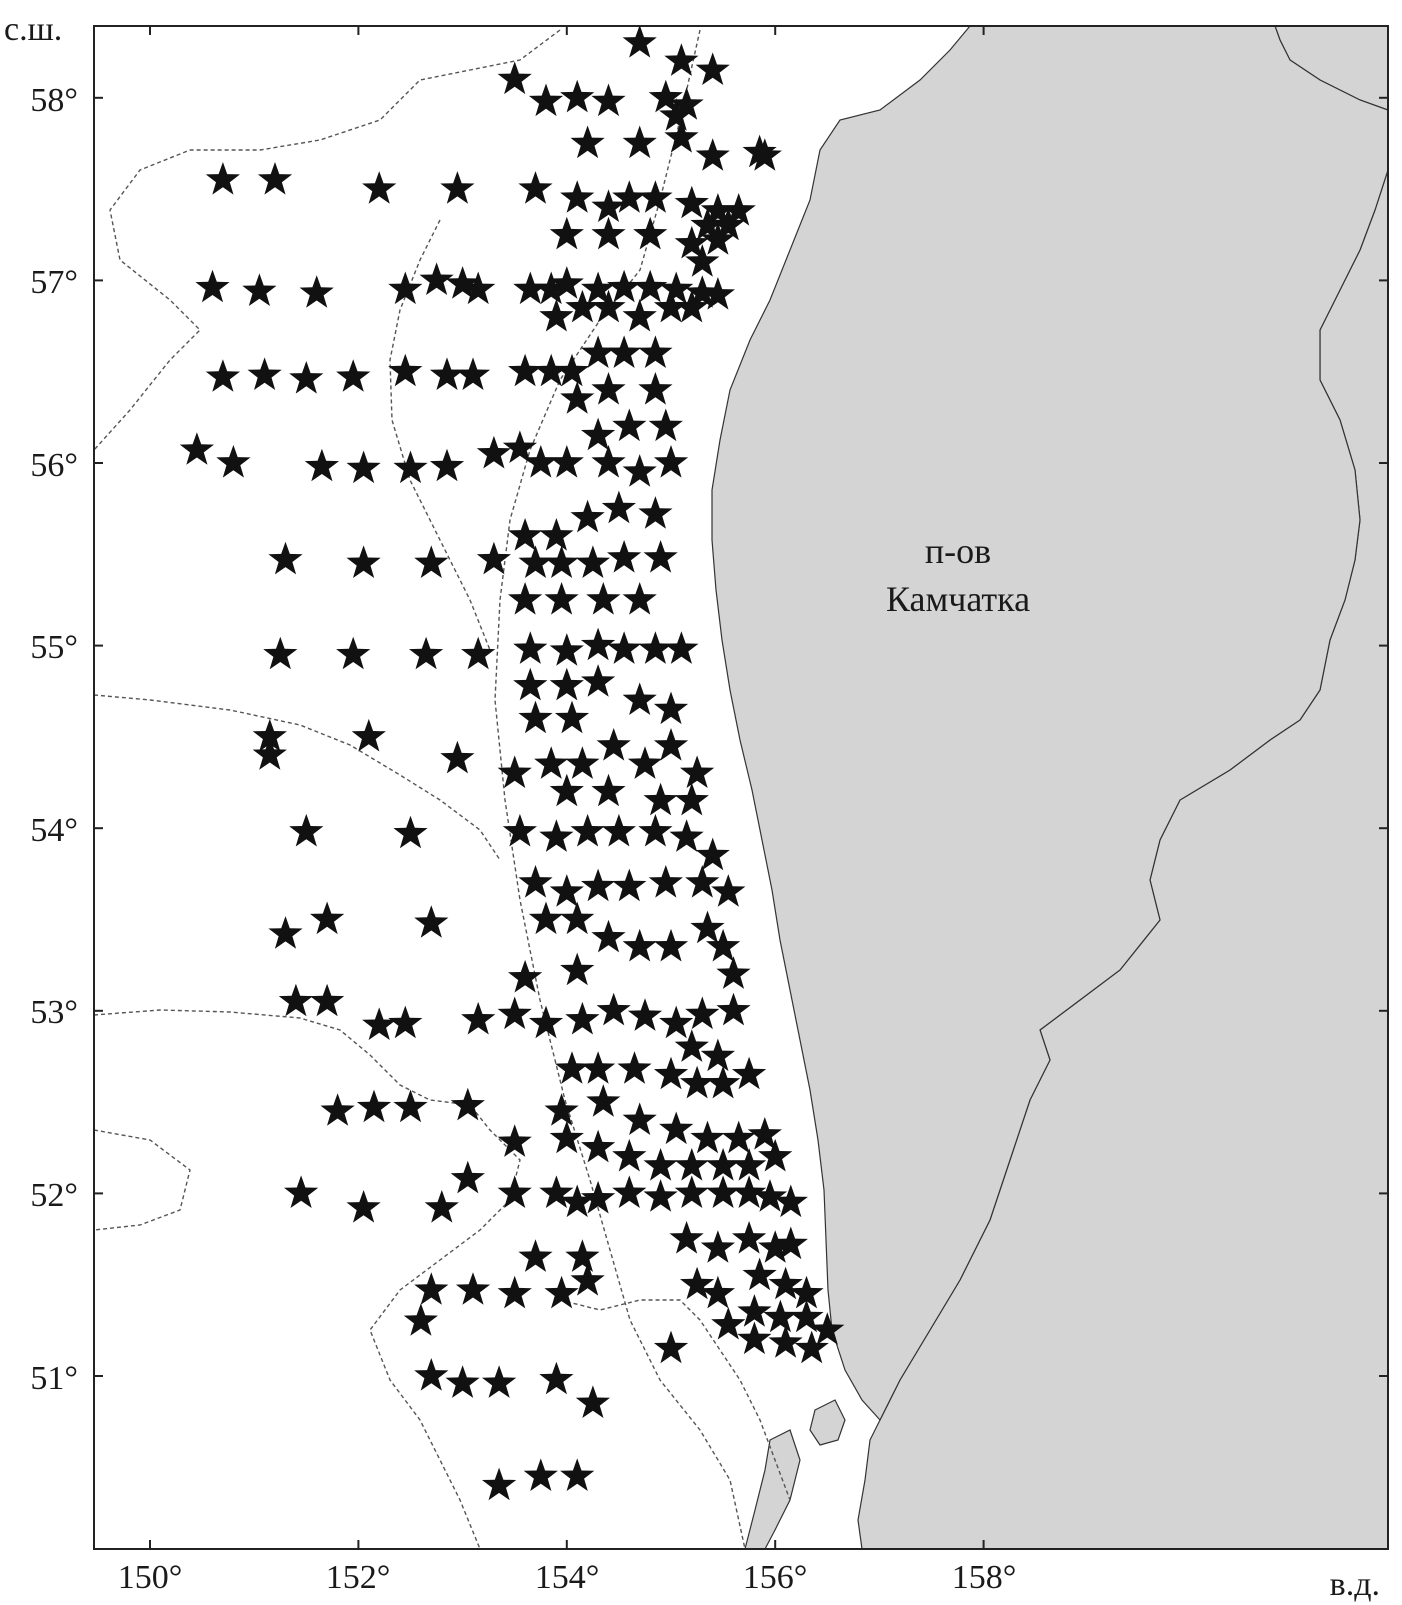 This screenshot has height=1605, width=1402. What do you see at coordinates (984, 1577) in the screenshot?
I see `lon-tick-label: 158°` at bounding box center [984, 1577].